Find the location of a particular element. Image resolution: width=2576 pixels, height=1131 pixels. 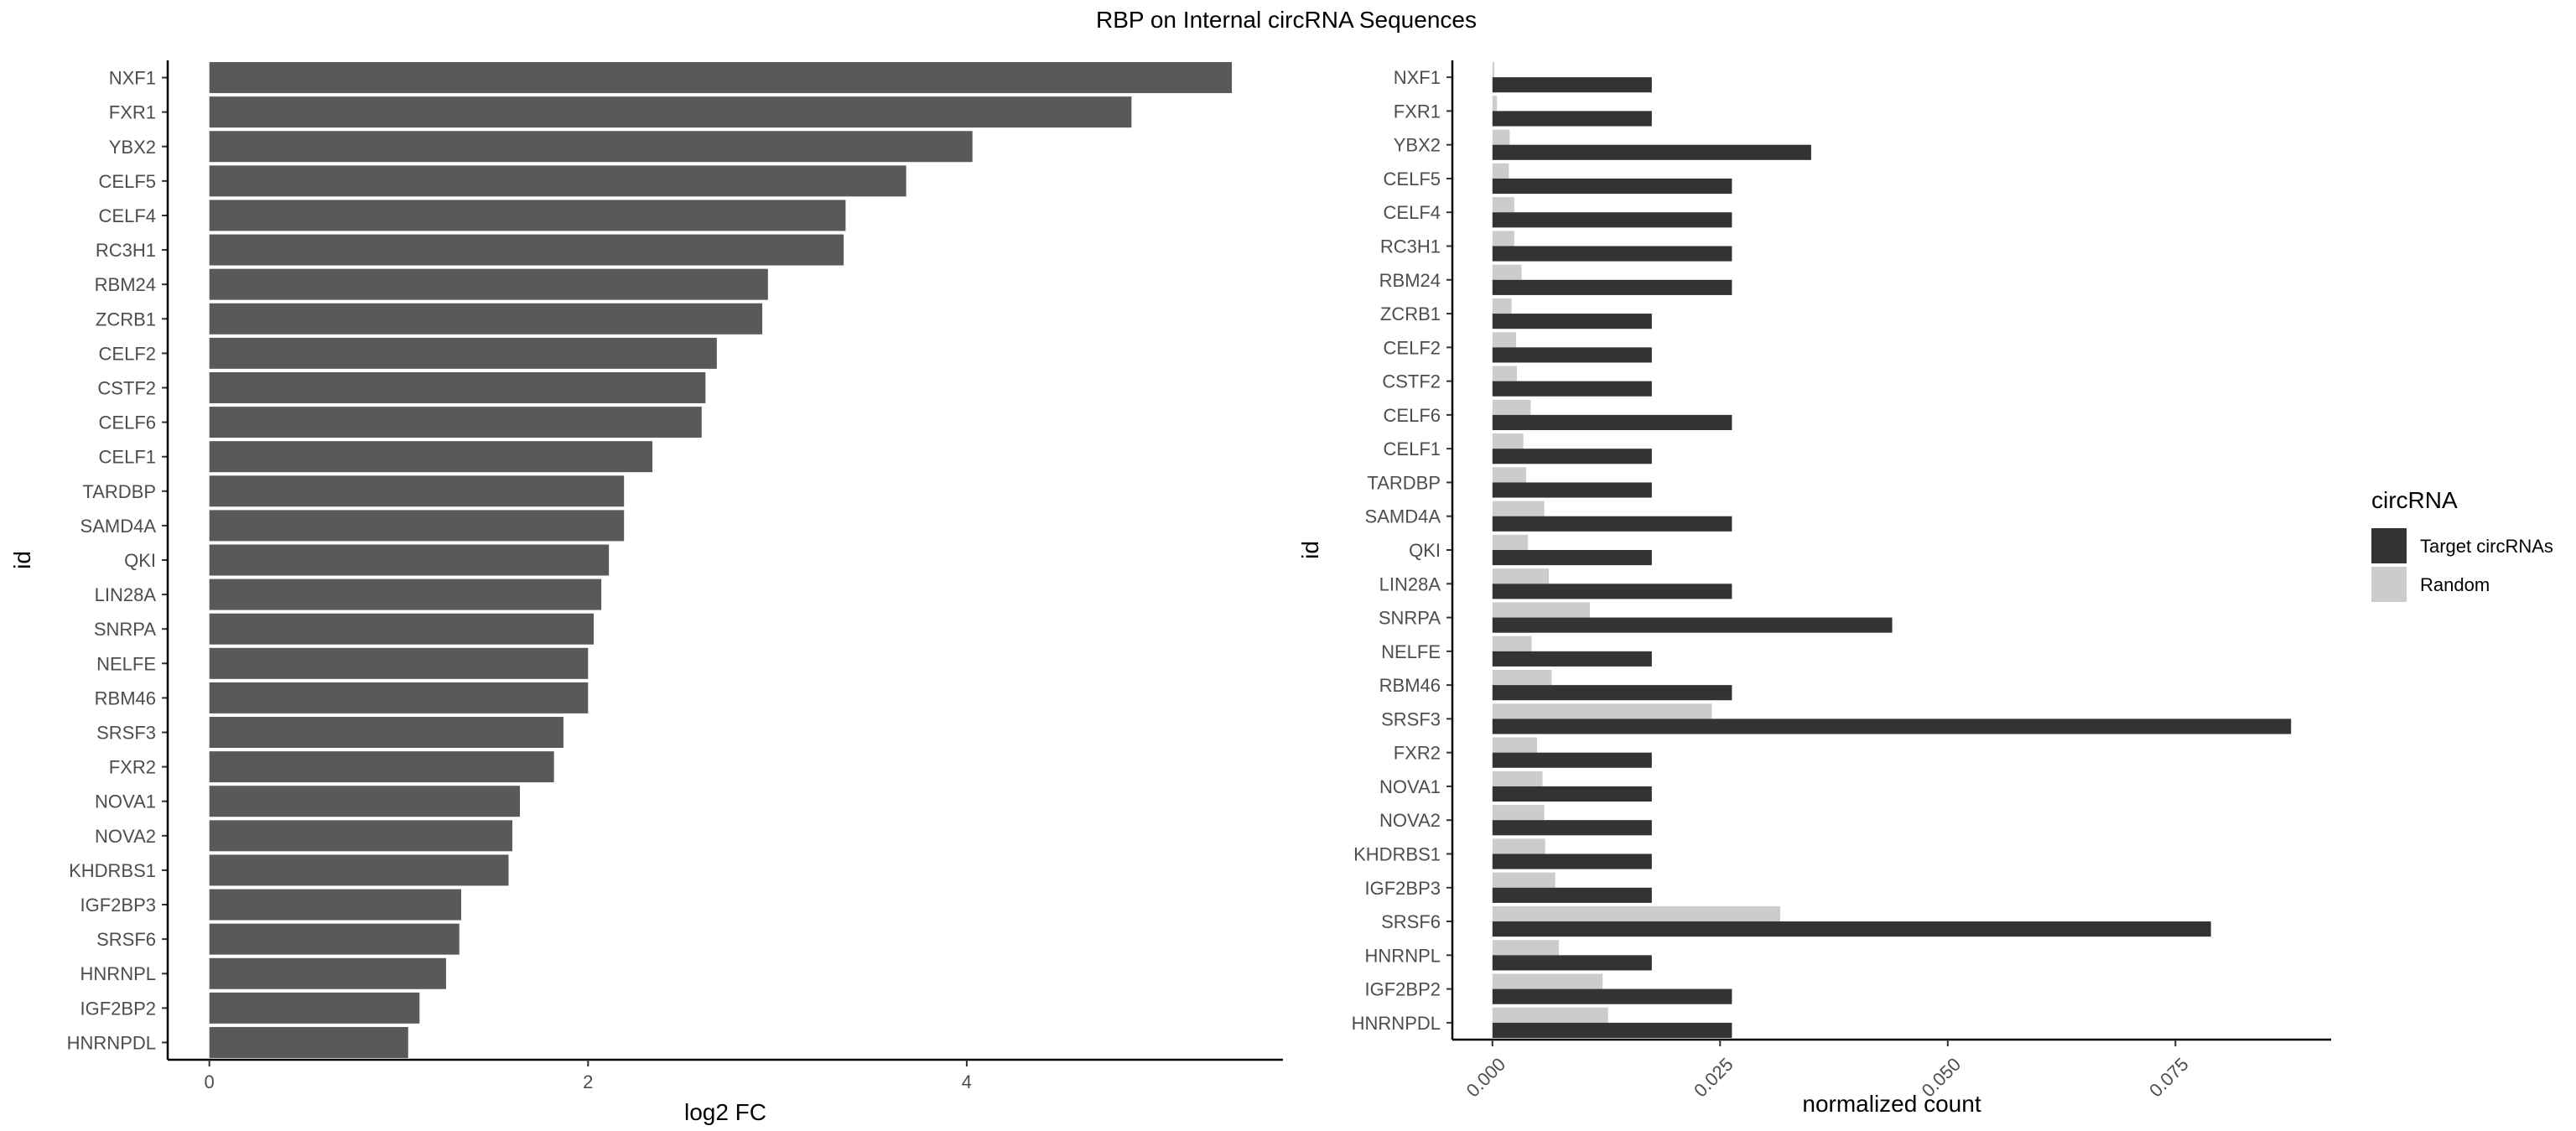

bar-random-igf2bp2 is located at coordinates (1547, 981).